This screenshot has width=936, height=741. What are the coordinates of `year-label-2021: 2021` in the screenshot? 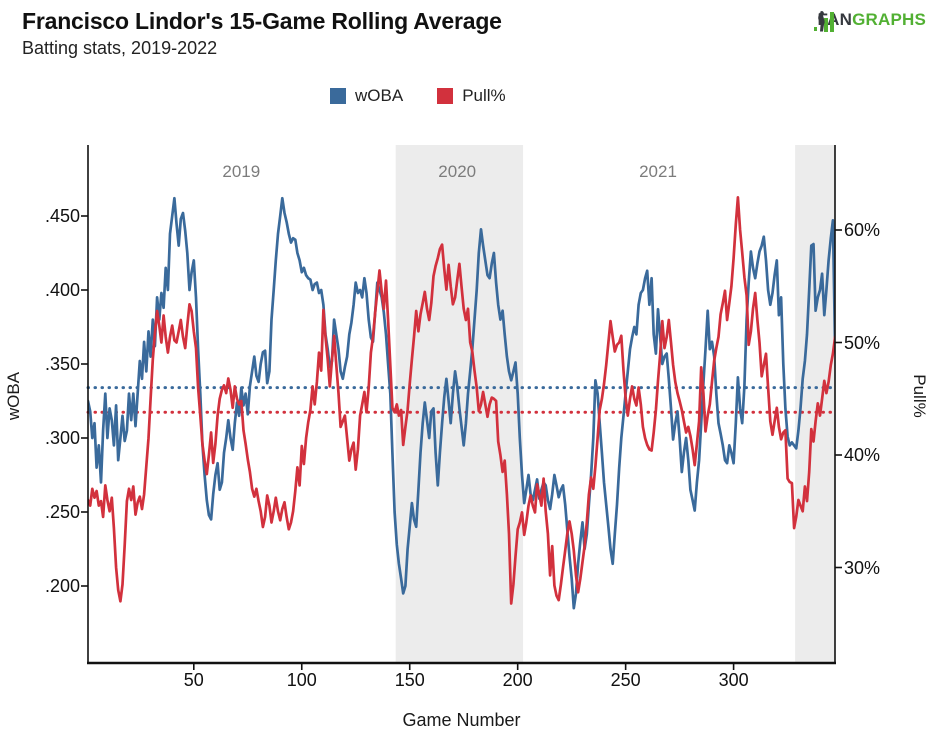 It's located at (658, 171).